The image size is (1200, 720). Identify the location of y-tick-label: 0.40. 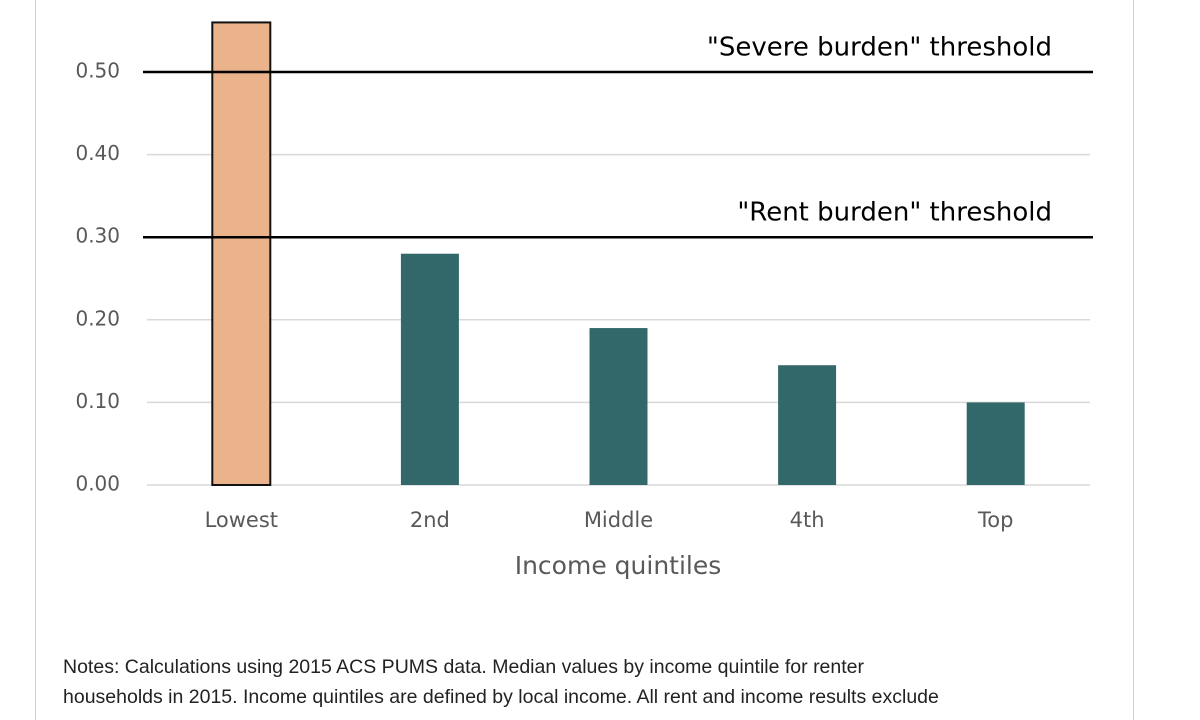
(97, 153).